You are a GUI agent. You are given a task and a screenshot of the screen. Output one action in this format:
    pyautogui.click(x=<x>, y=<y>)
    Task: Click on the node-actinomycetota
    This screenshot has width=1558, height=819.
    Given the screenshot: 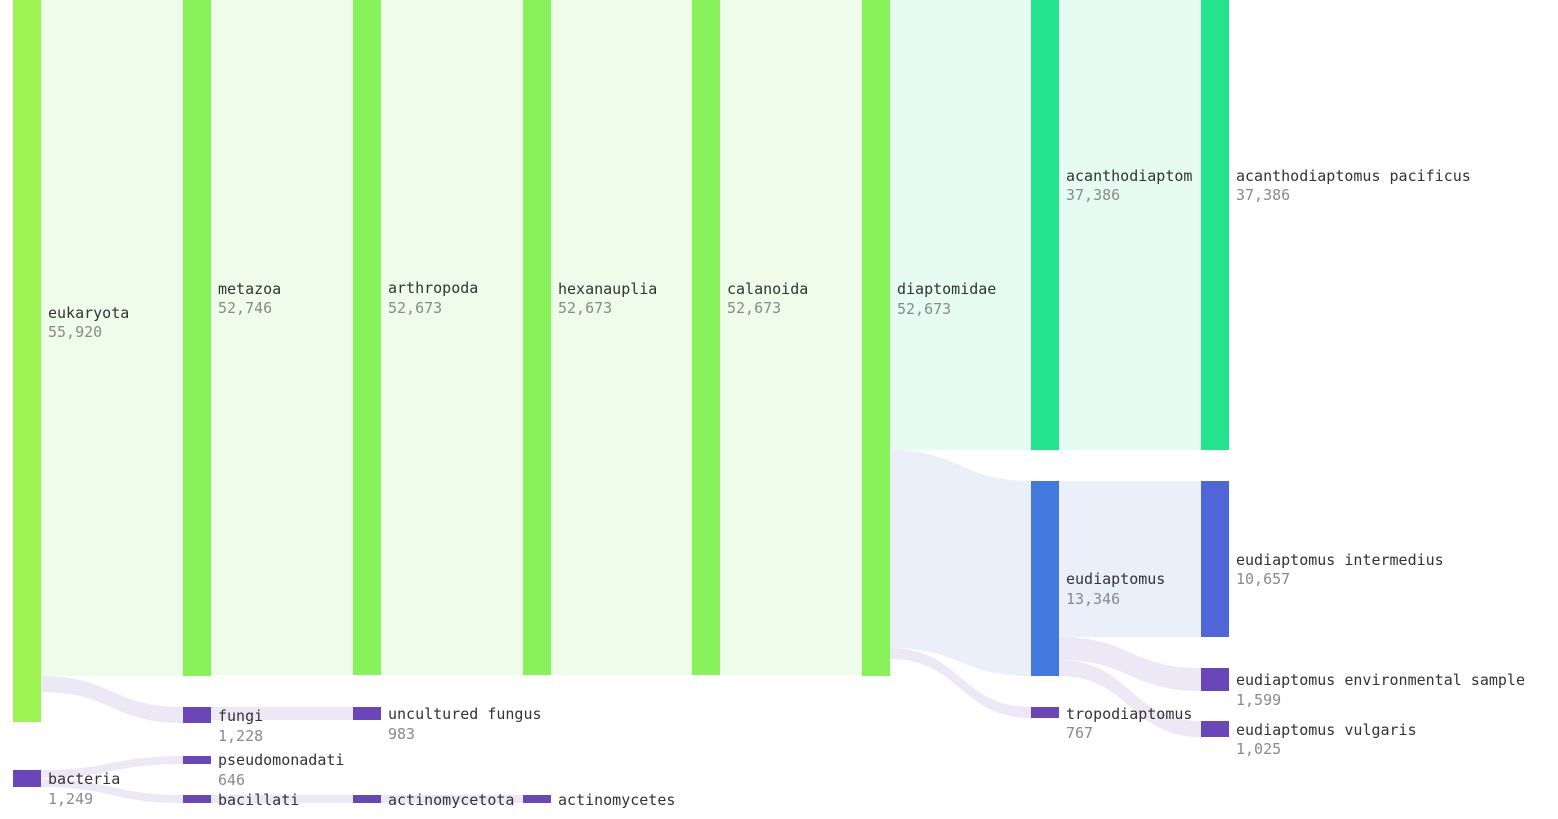 What is the action you would take?
    pyautogui.click(x=367, y=799)
    